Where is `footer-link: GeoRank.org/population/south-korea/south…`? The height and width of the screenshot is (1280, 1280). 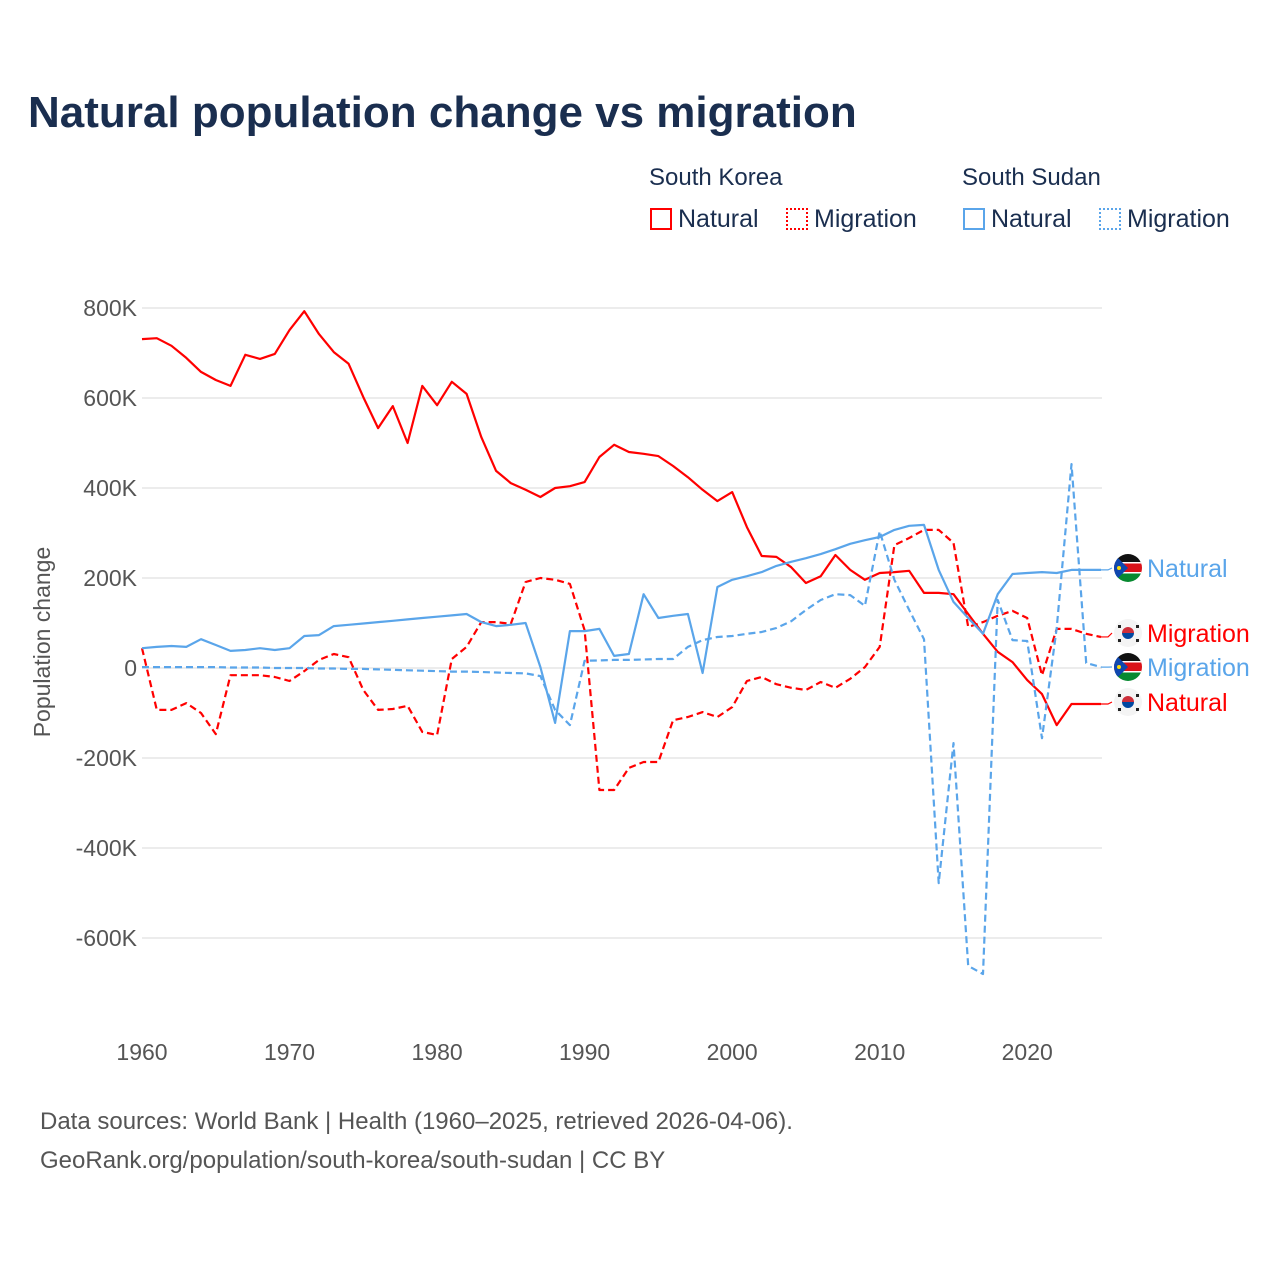 footer-link: GeoRank.org/population/south-korea/south… is located at coordinates (353, 1160).